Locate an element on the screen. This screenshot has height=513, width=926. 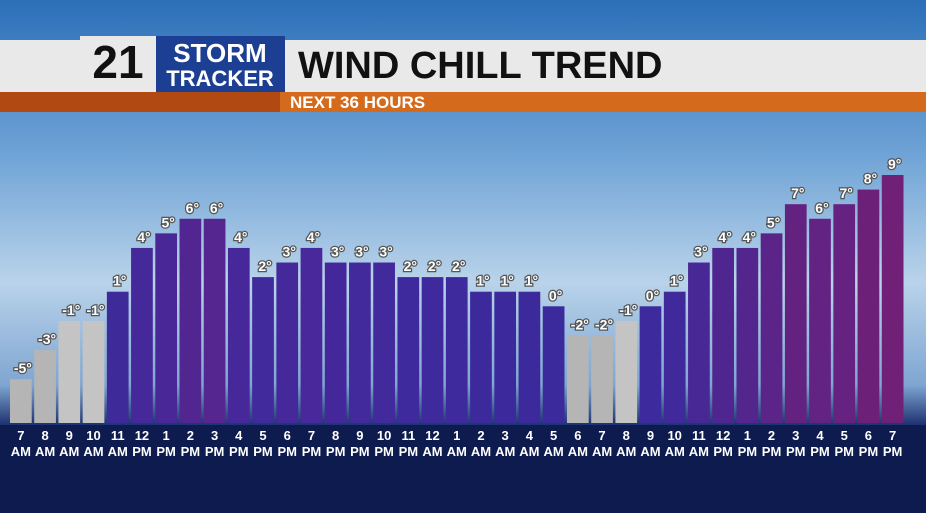
logo-number: 21 is located at coordinates (117, 62).